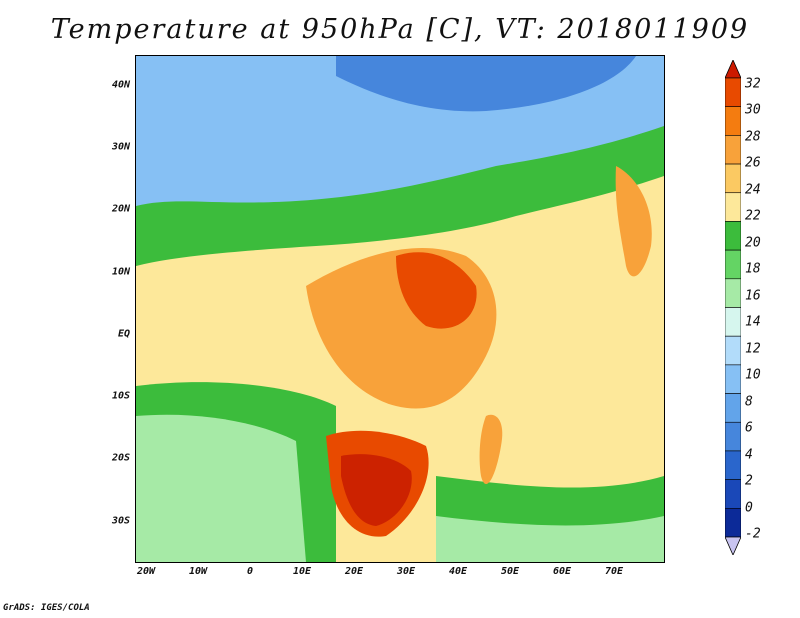  What do you see at coordinates (753, 322) in the screenshot?
I see `colorbar-label: 14` at bounding box center [753, 322].